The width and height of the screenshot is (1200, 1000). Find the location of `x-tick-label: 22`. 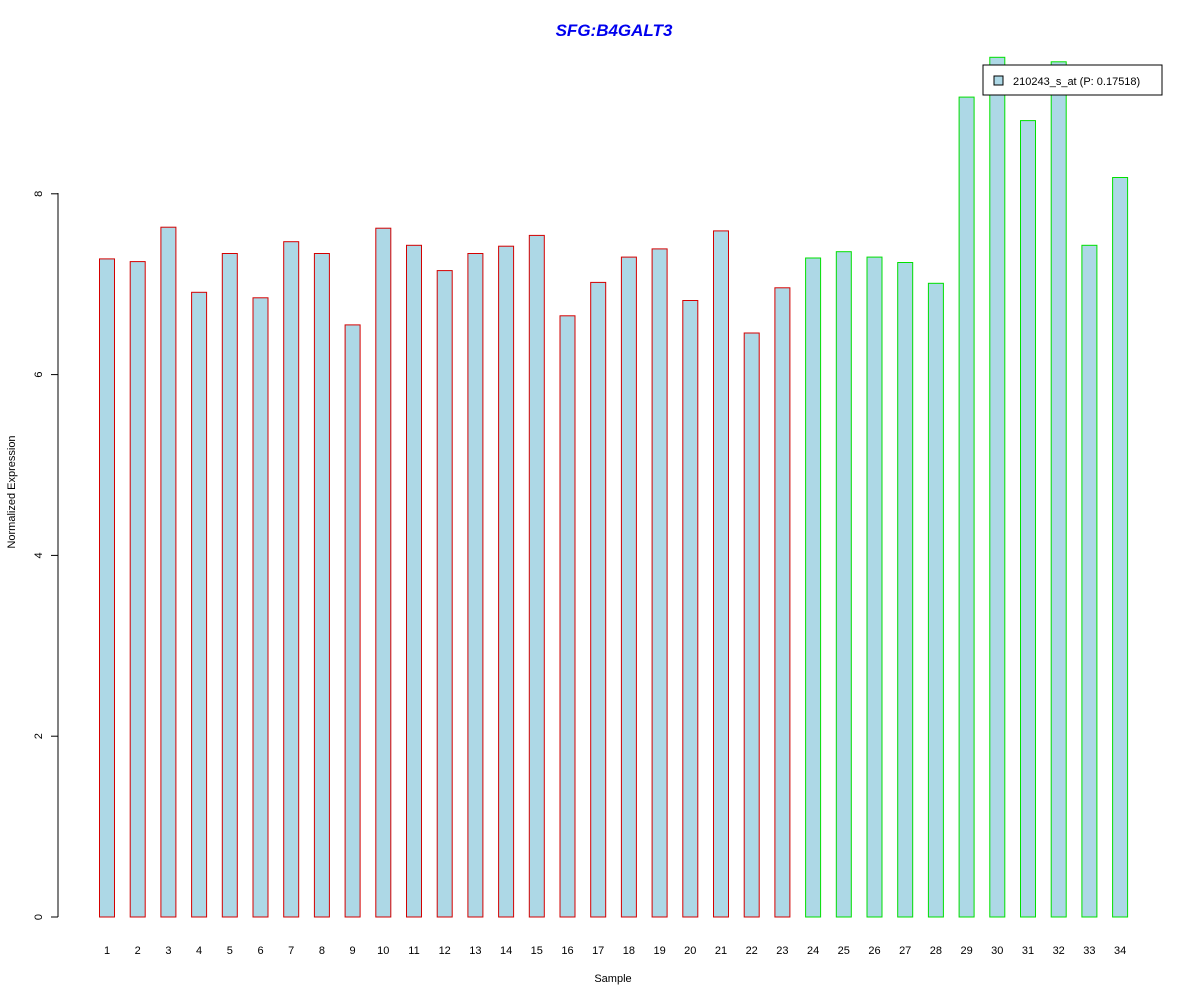

x-tick-label: 22 is located at coordinates (752, 951).